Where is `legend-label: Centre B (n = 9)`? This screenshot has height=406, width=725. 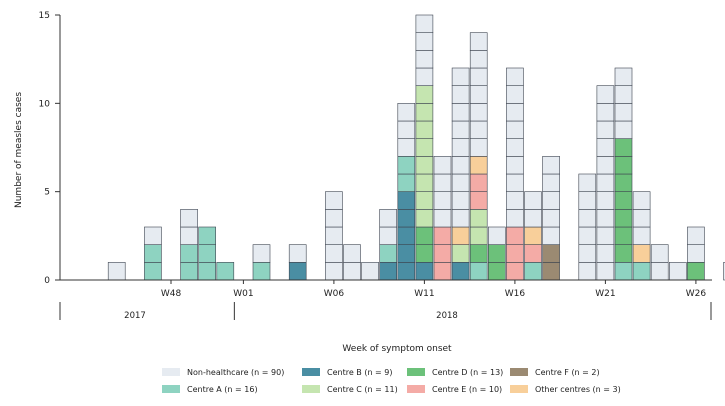 legend-label: Centre B (n = 9) is located at coordinates (360, 372).